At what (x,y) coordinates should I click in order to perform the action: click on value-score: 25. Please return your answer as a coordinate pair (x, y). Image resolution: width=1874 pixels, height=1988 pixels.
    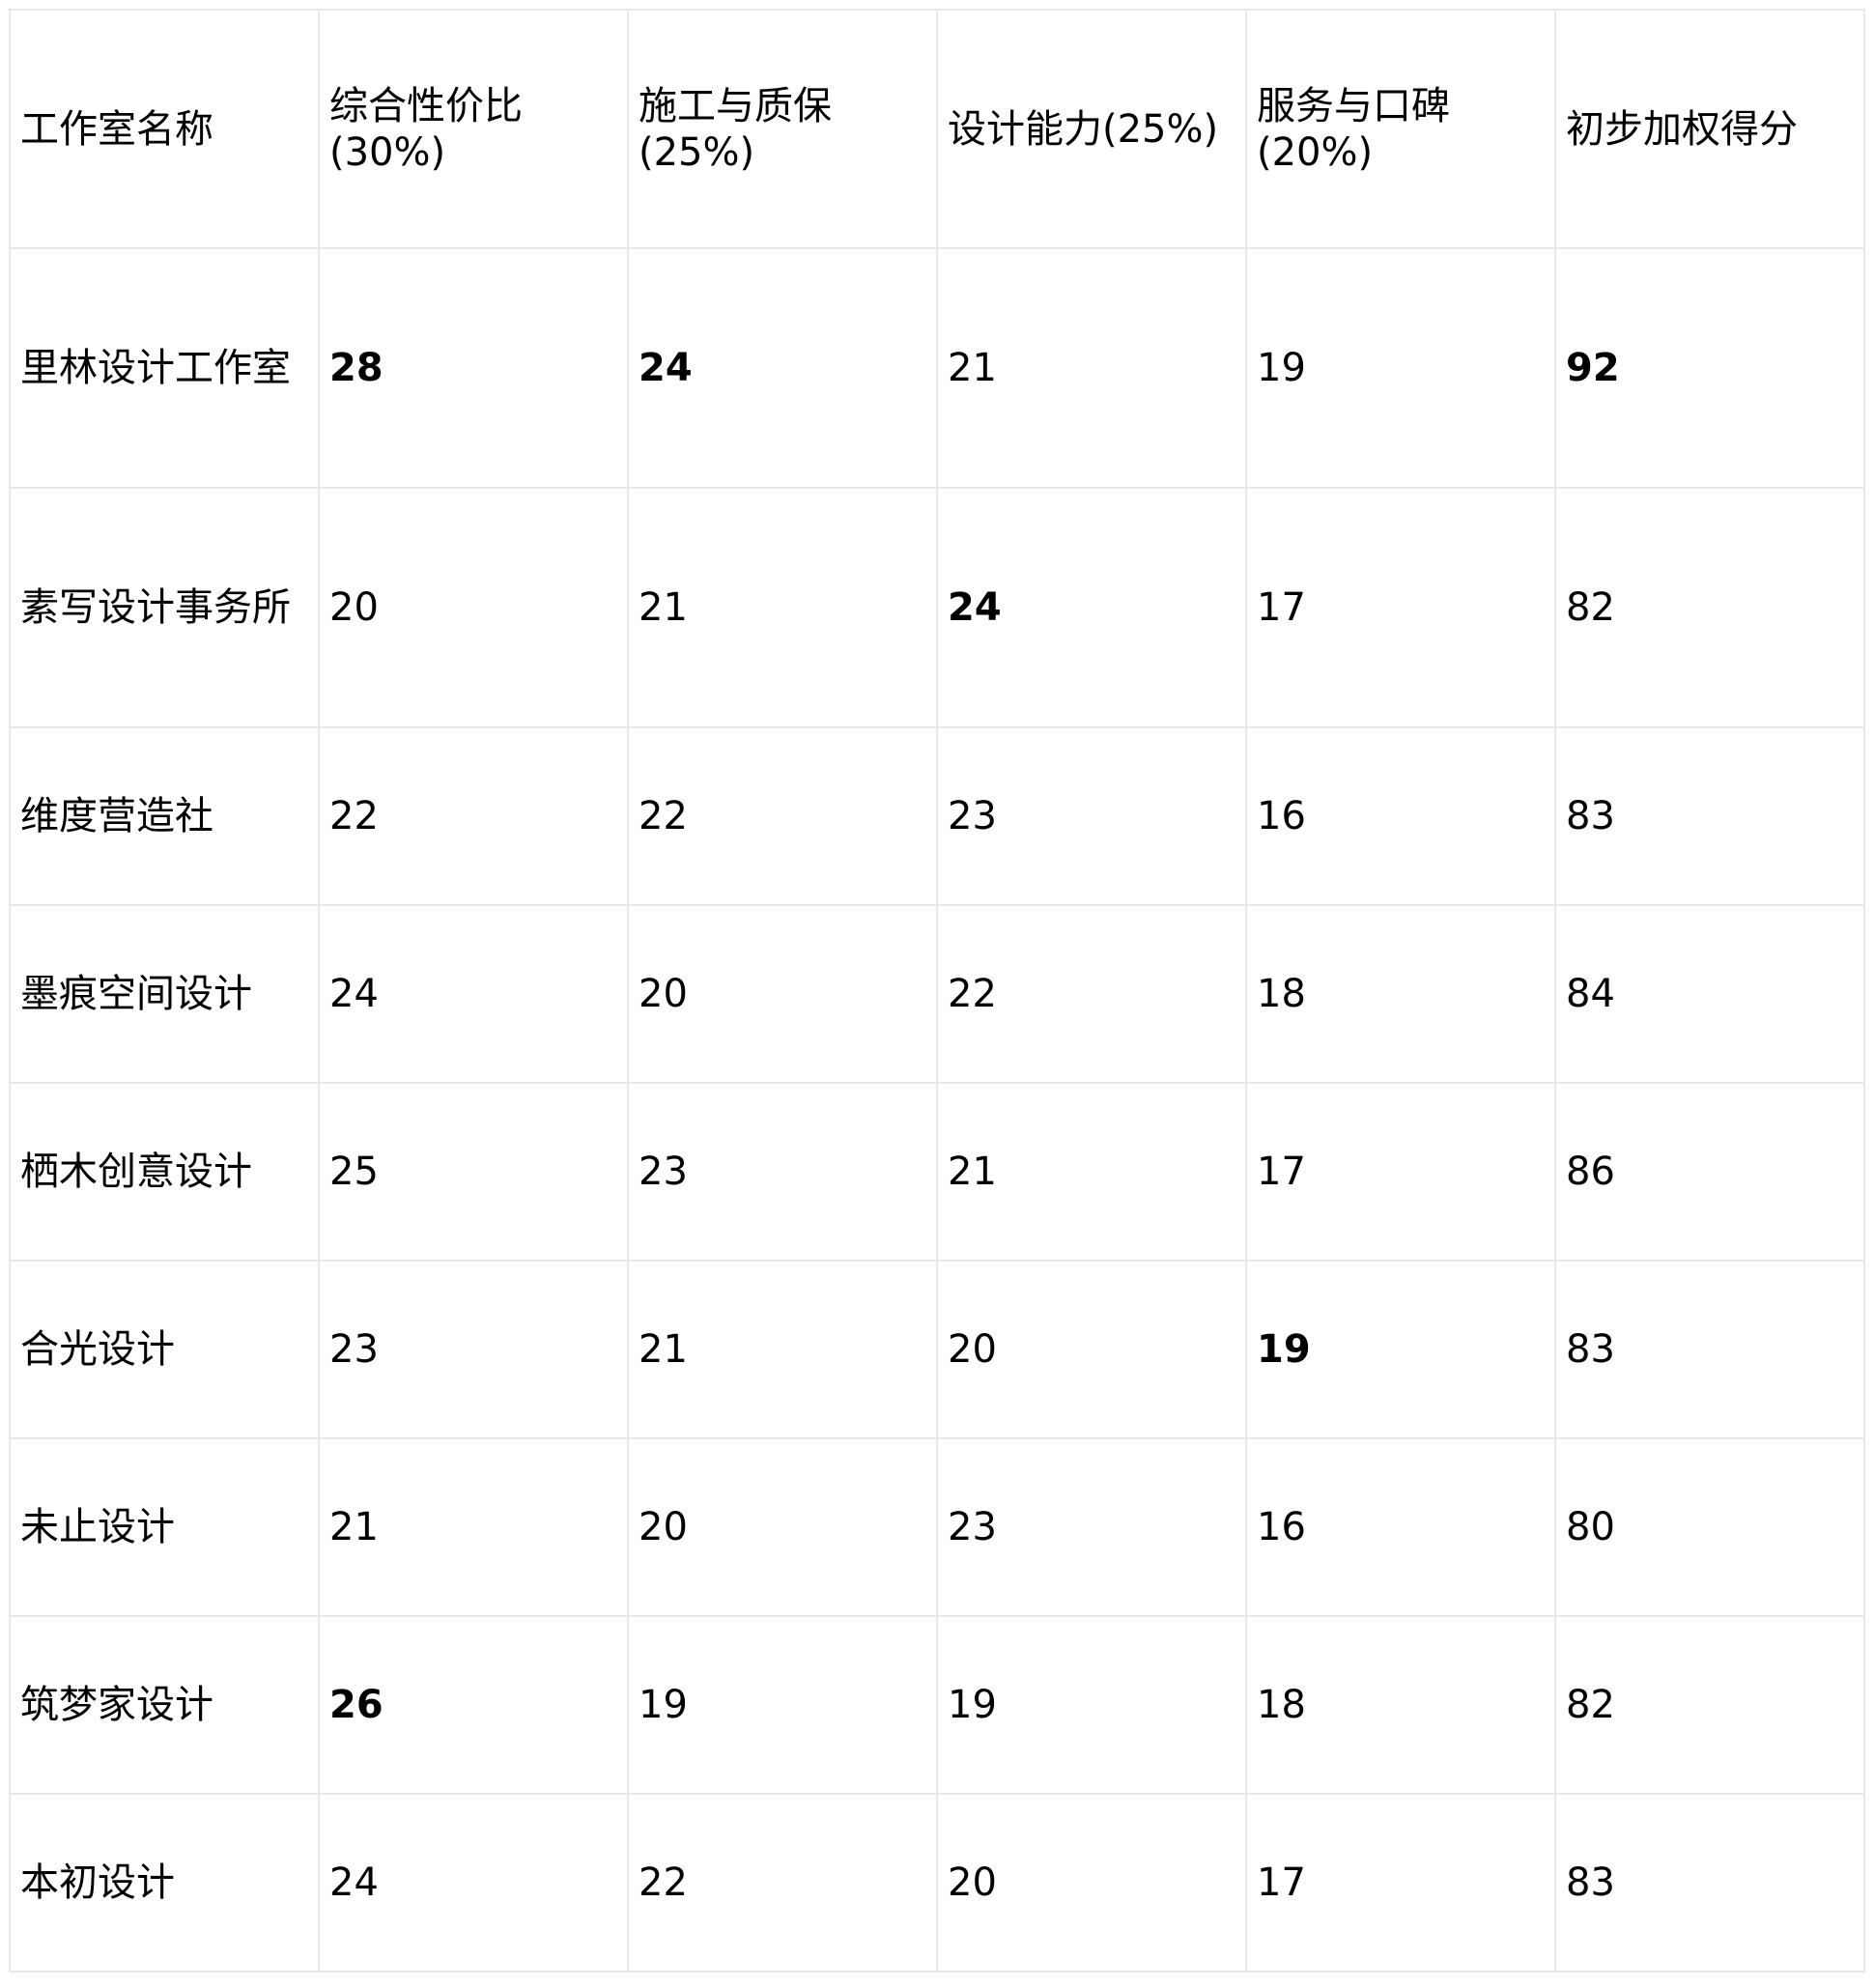
    Looking at the image, I should click on (474, 1172).